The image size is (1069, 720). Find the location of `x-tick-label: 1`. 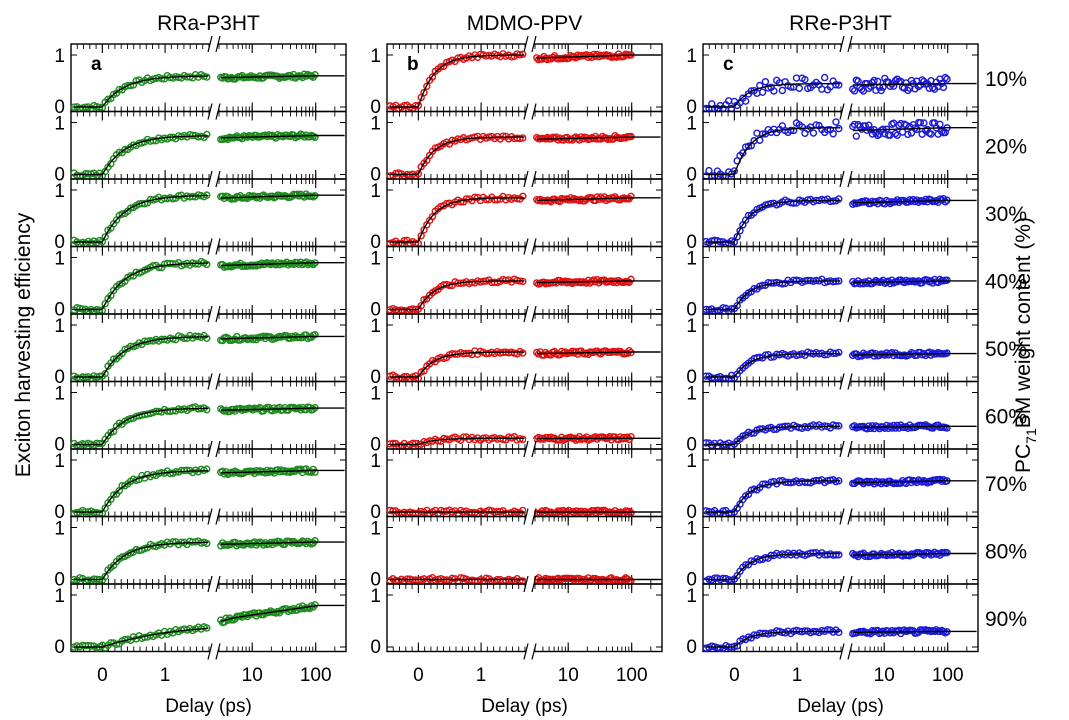

x-tick-label: 1 is located at coordinates (165, 675).